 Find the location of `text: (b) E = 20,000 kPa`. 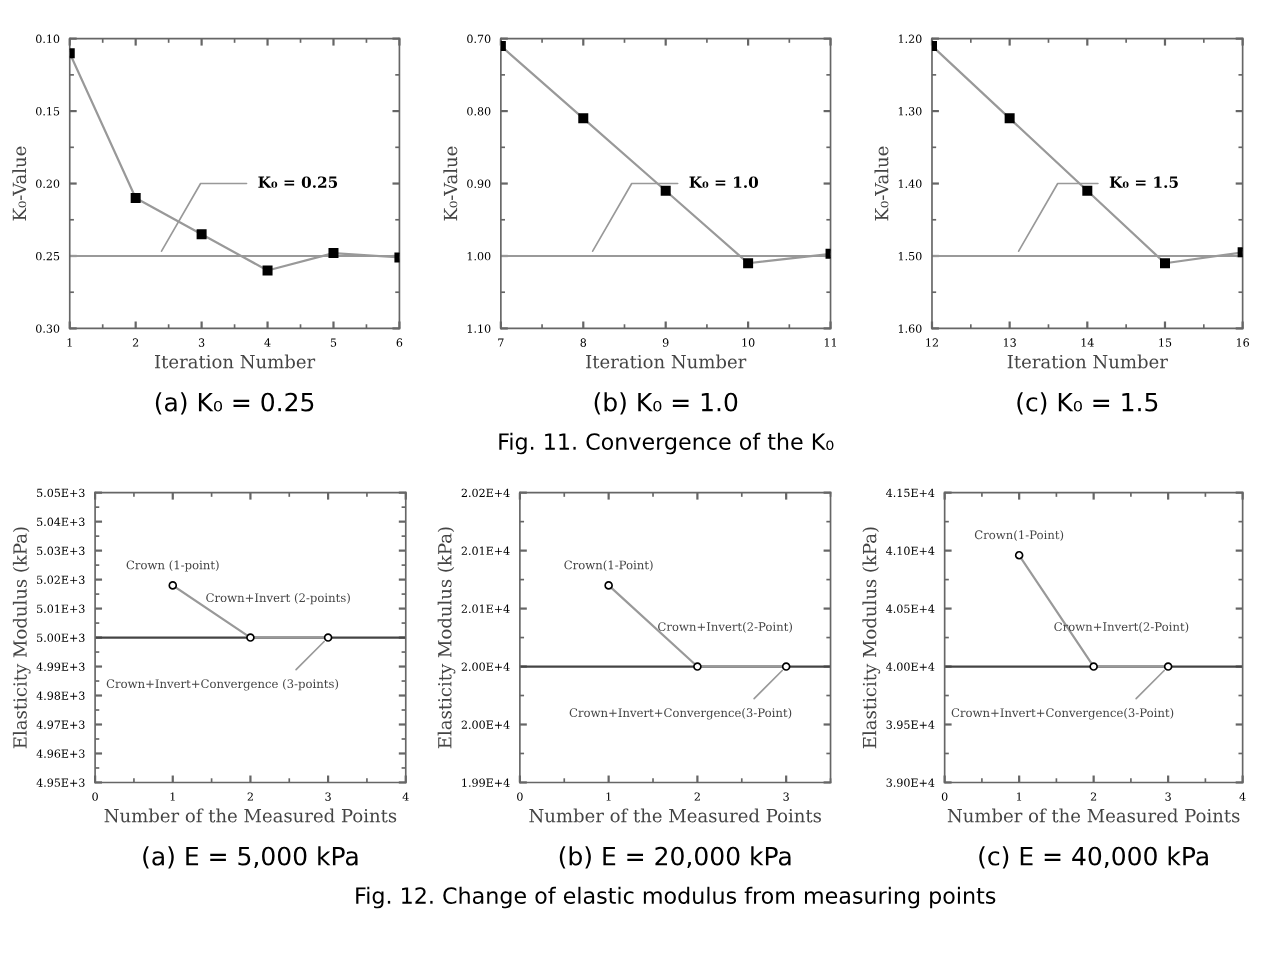

text: (b) E = 20,000 kPa is located at coordinates (675, 857).